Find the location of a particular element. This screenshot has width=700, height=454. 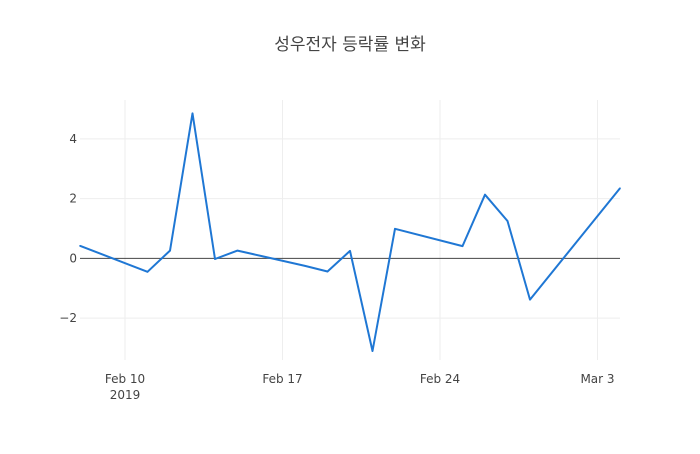

x-tick-label: Feb 24 is located at coordinates (440, 379).